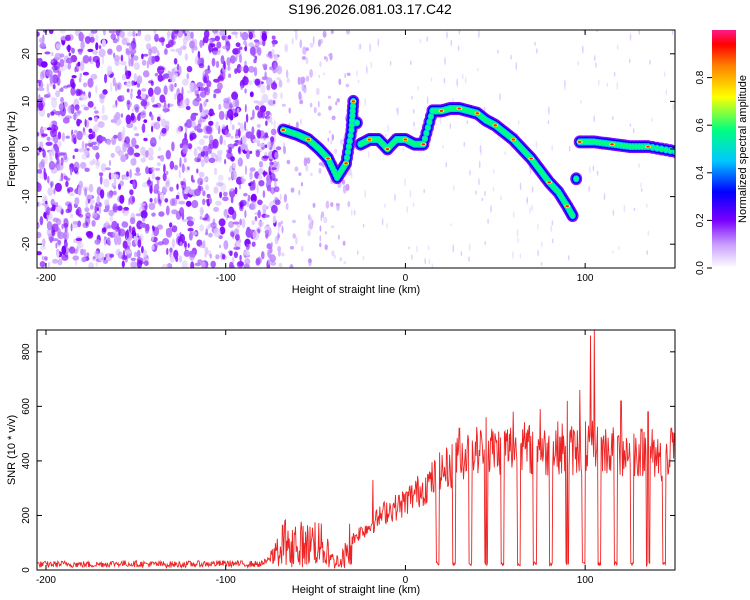 This screenshot has width=750, height=600. I want to click on colorbar-tick-label: 0.2, so click(700, 220).